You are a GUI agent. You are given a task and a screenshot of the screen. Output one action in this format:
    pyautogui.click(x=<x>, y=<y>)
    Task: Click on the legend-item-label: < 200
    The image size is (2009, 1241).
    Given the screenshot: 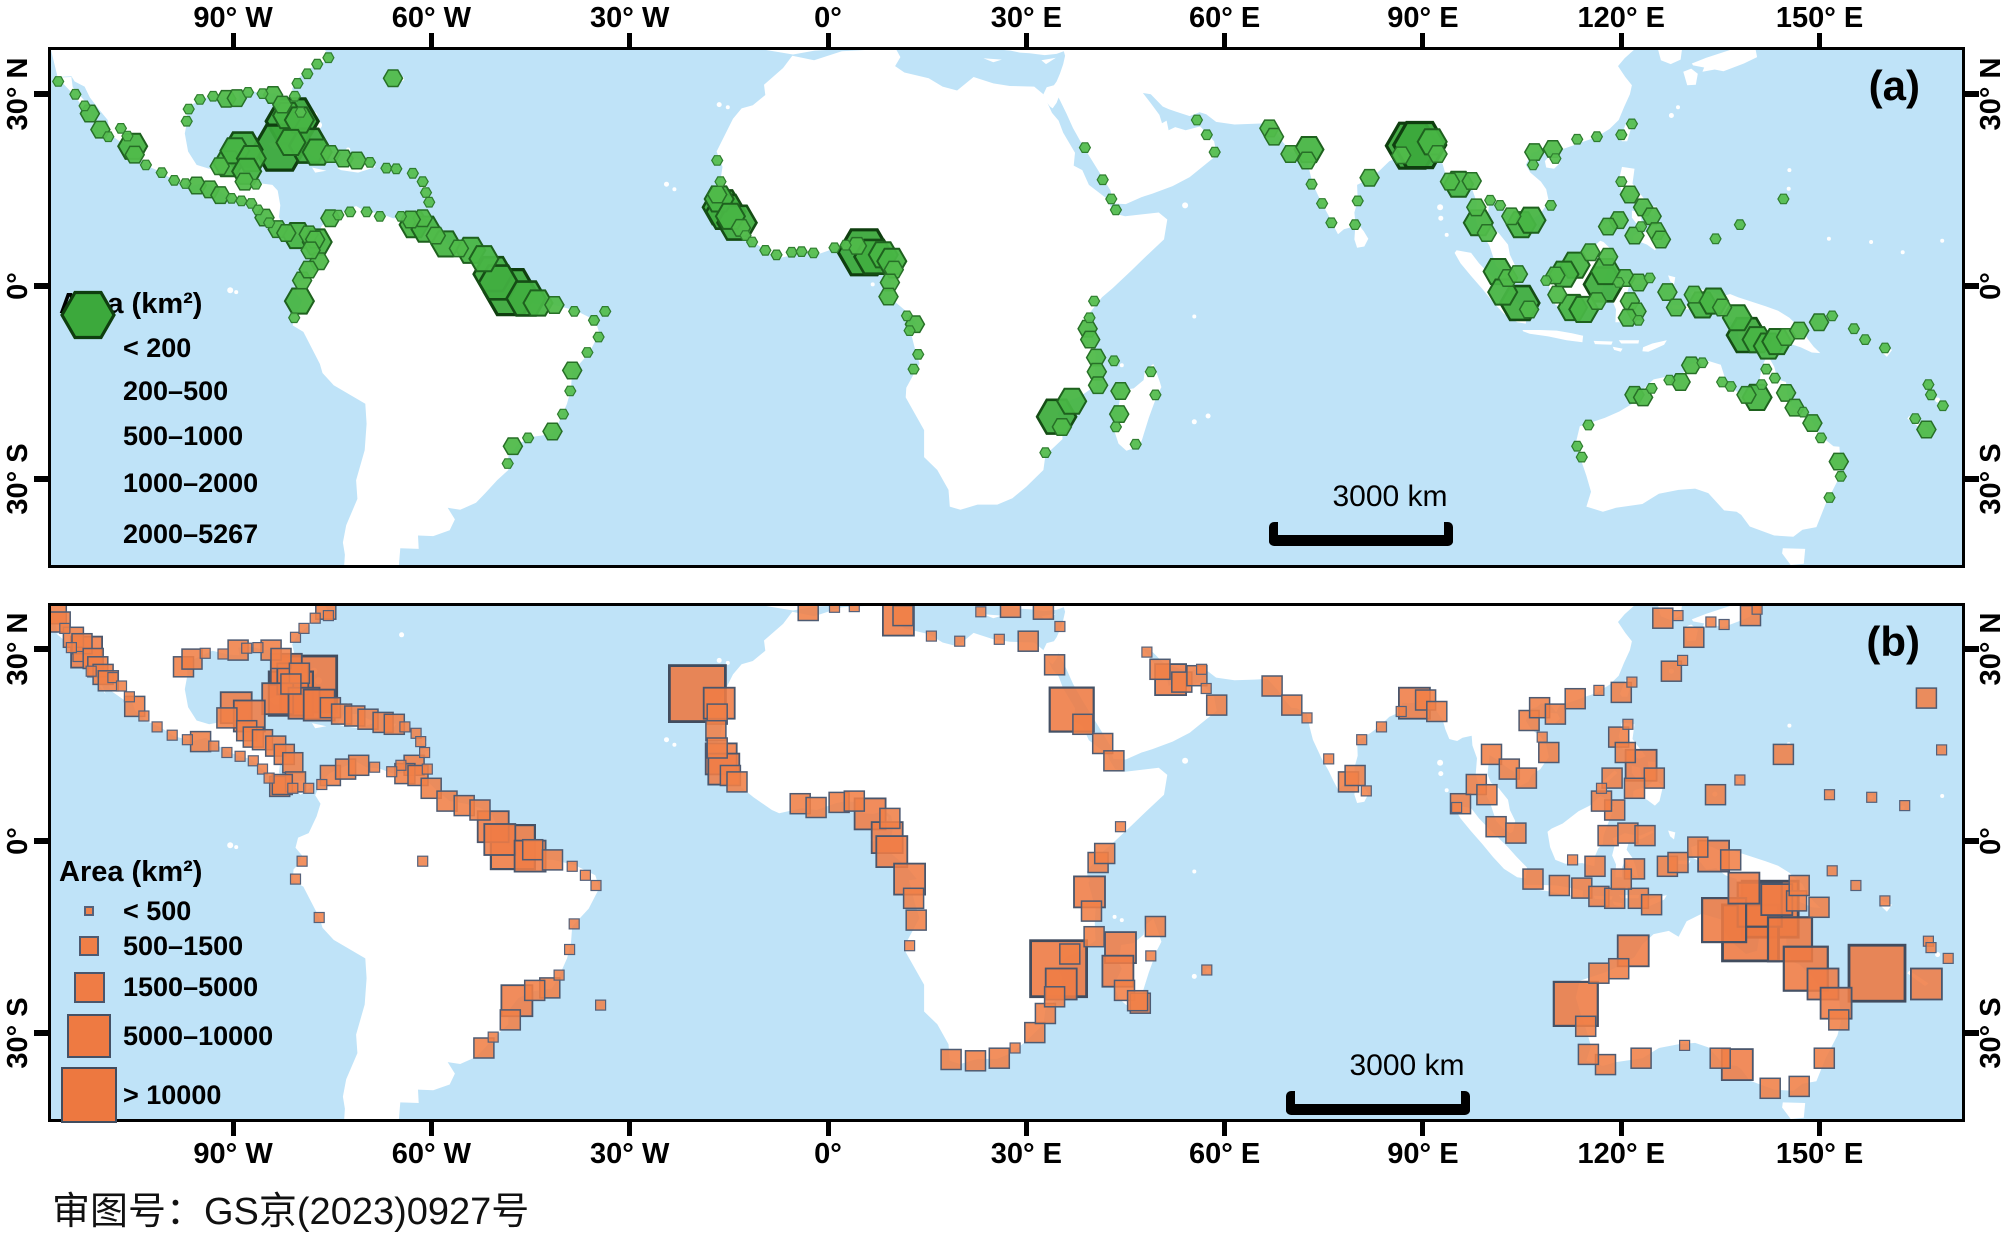 What is the action you would take?
    pyautogui.click(x=157, y=347)
    